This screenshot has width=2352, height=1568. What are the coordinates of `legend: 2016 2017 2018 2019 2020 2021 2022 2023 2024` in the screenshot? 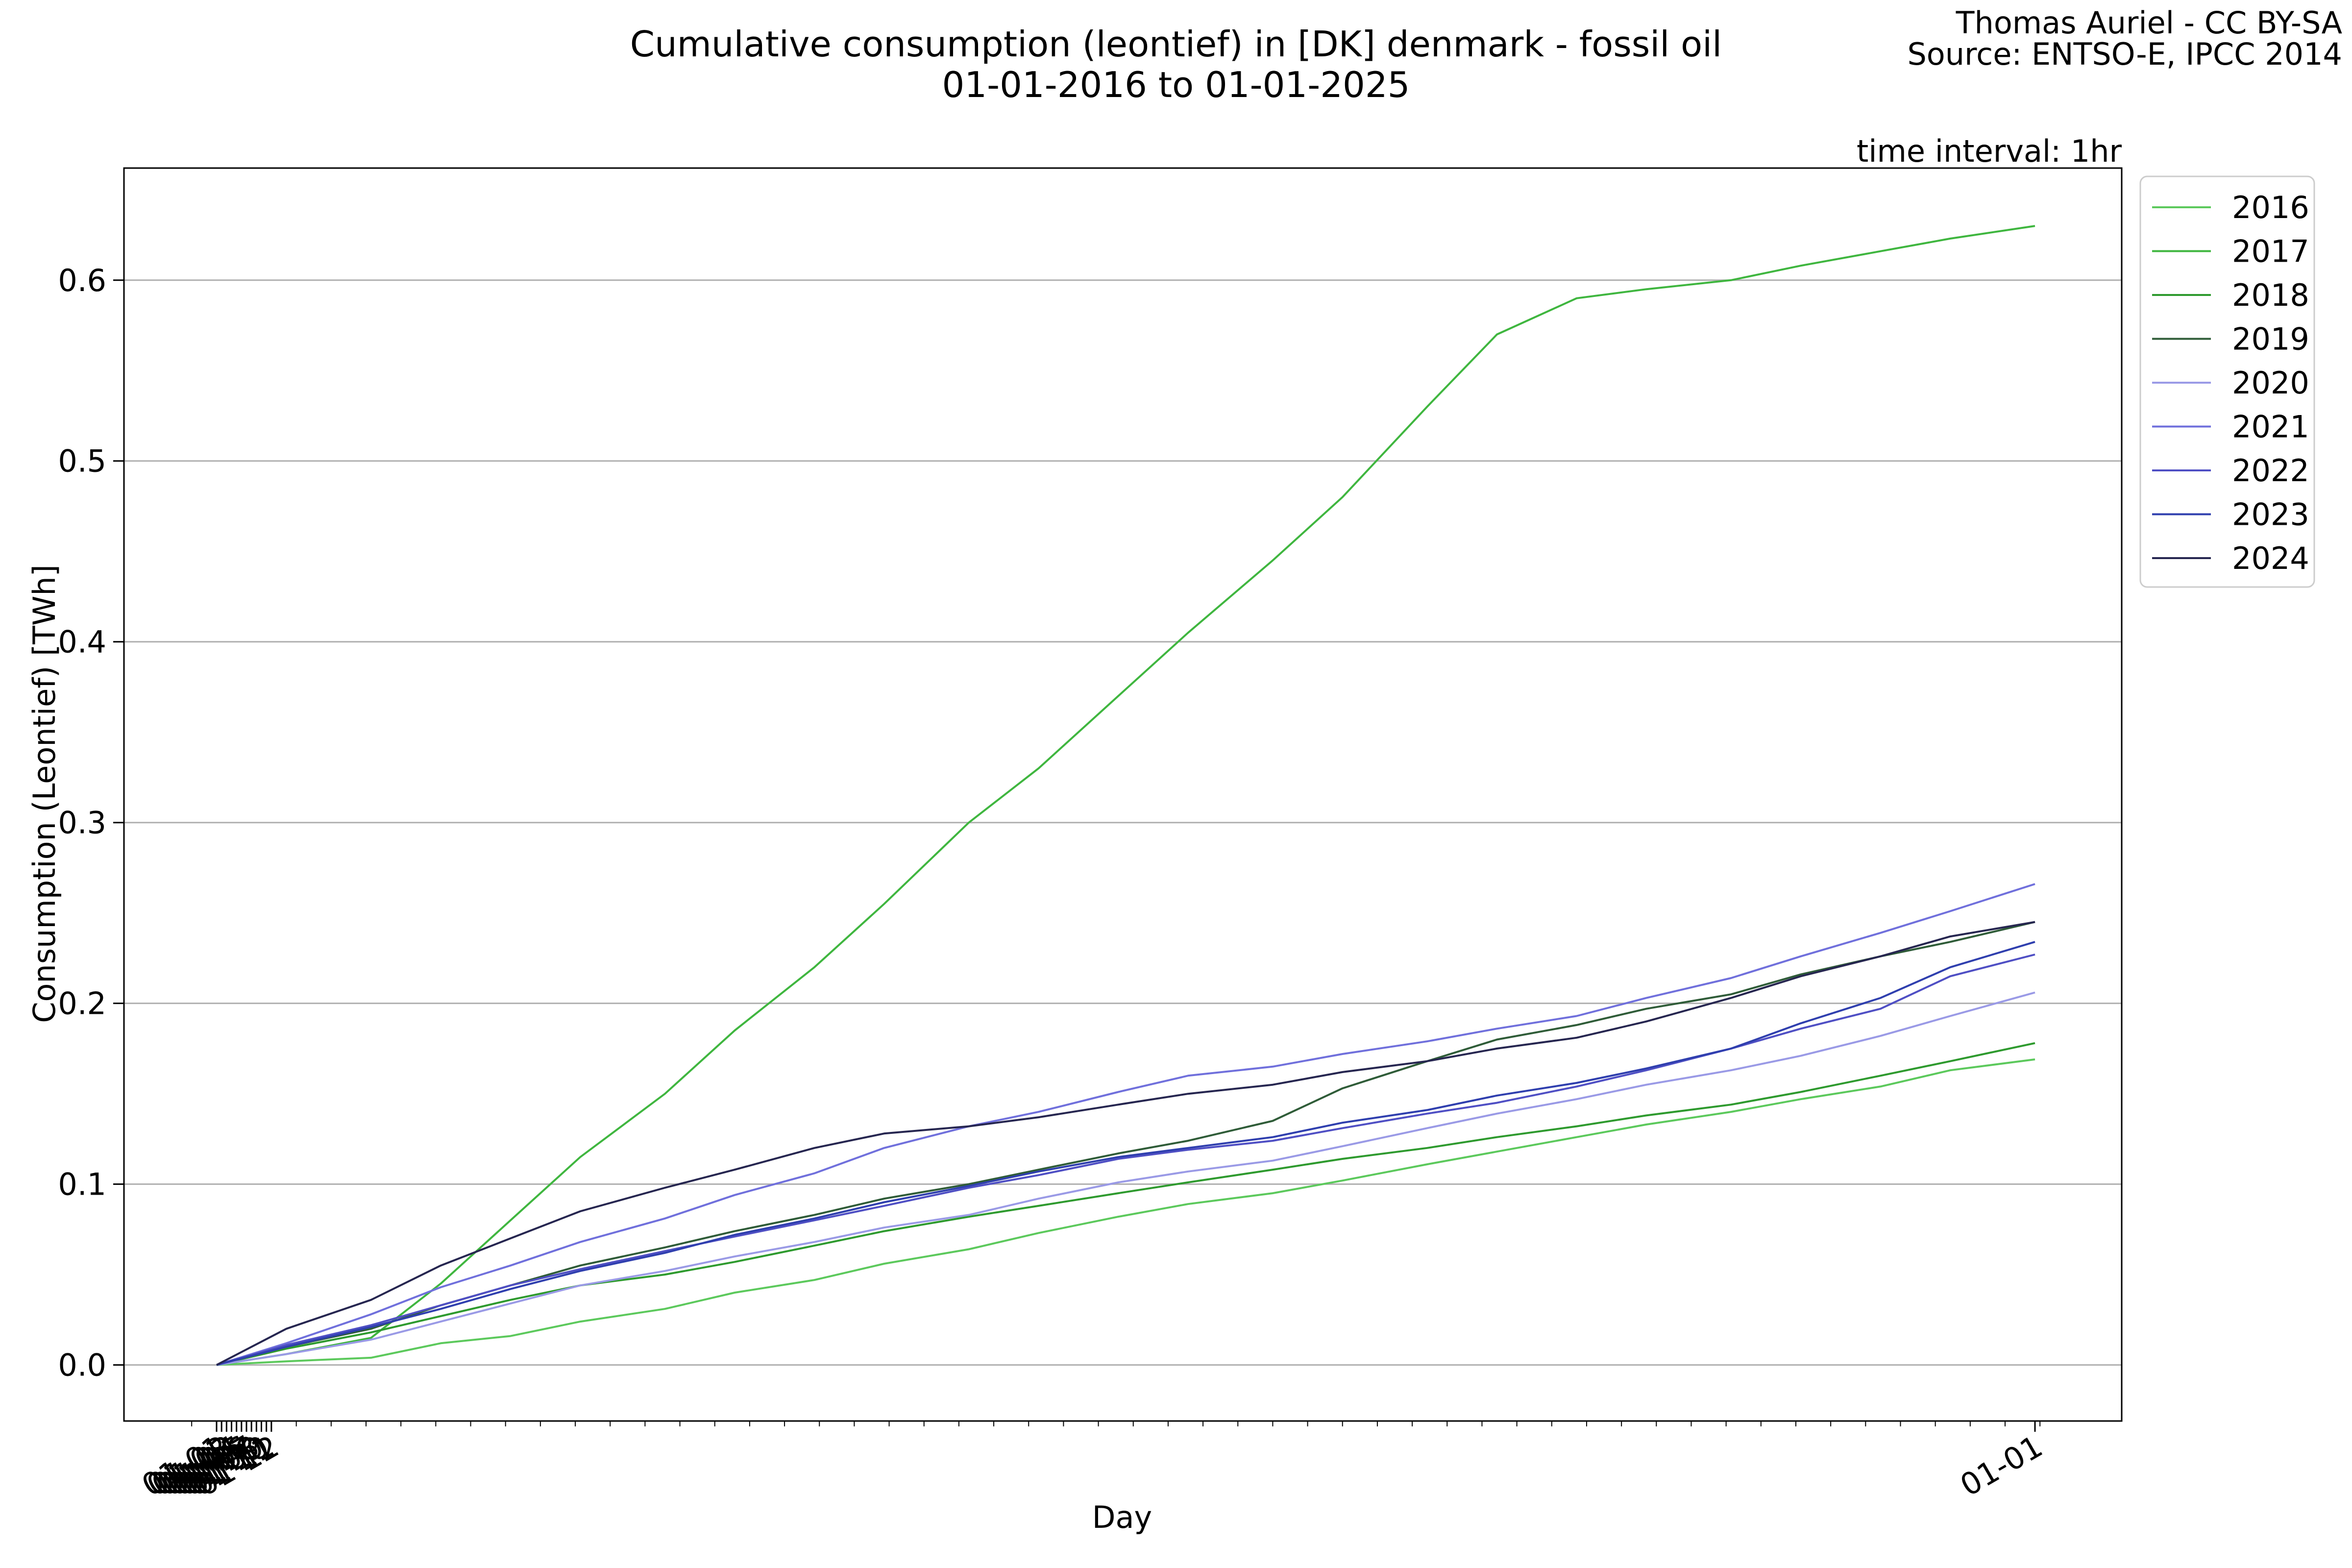 It's located at (2227, 381).